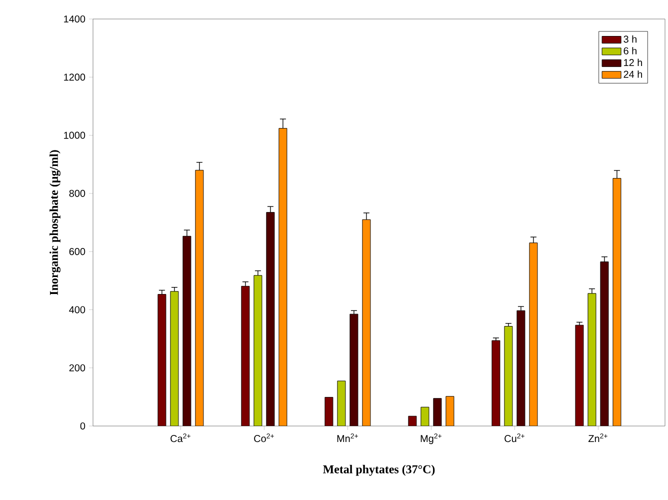  Describe the element at coordinates (264, 438) in the screenshot. I see `x-tick-label: Co$^{2+}$` at that location.